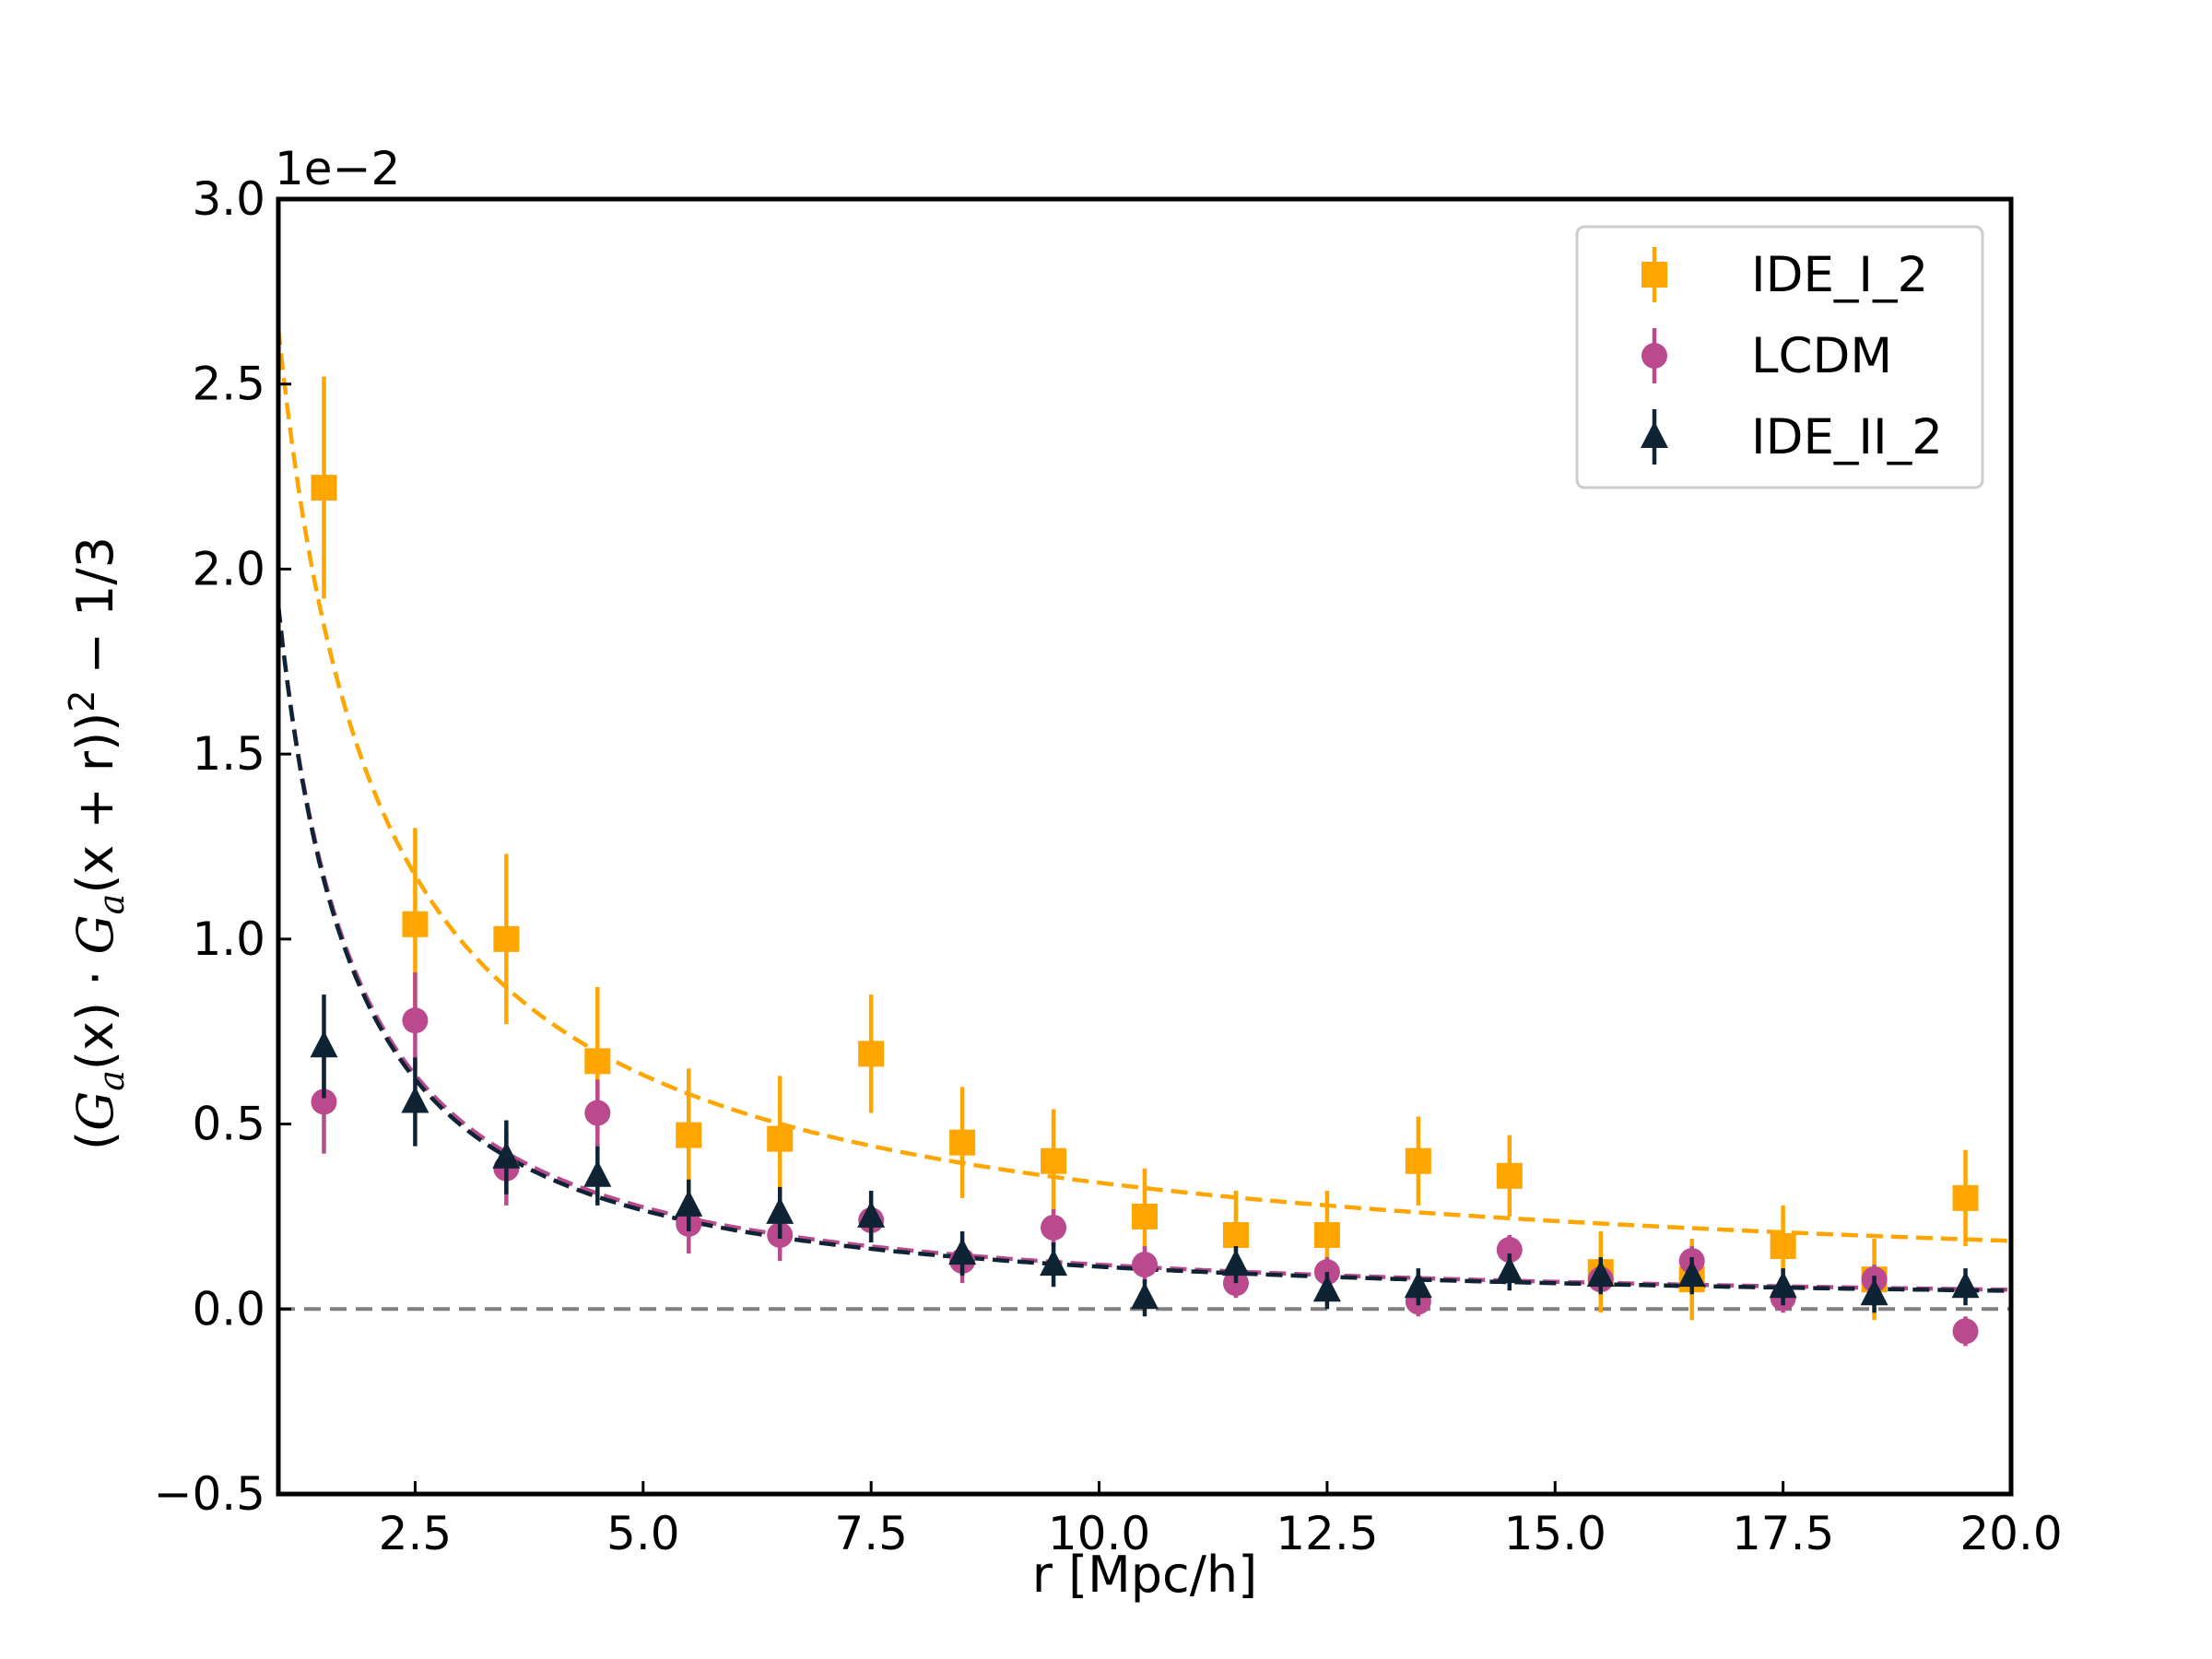  I want to click on legend-markers, so click(1654, 356).